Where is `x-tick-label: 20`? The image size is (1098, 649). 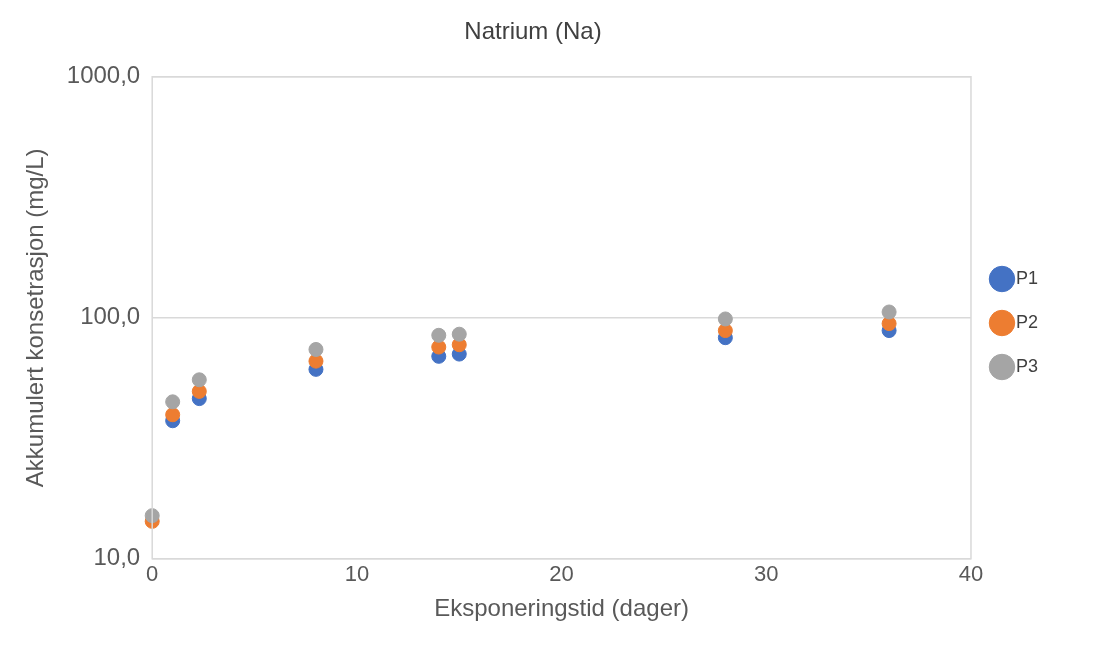
x-tick-label: 20 is located at coordinates (561, 574).